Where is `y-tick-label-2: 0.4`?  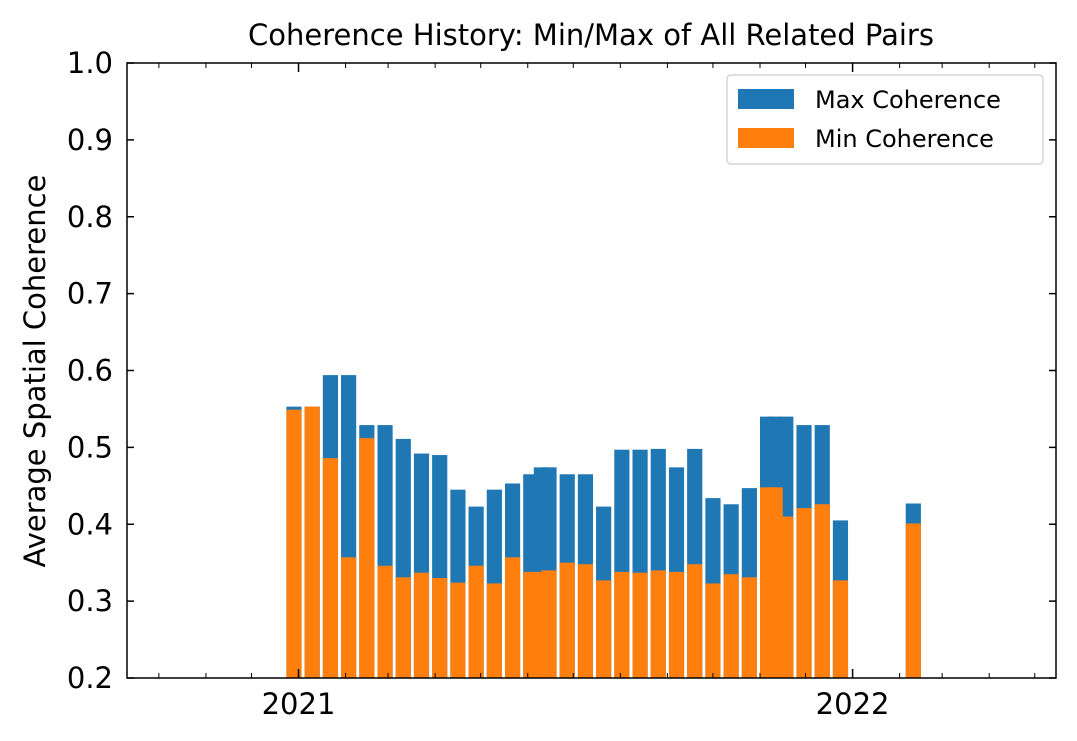 y-tick-label-2: 0.4 is located at coordinates (90, 524).